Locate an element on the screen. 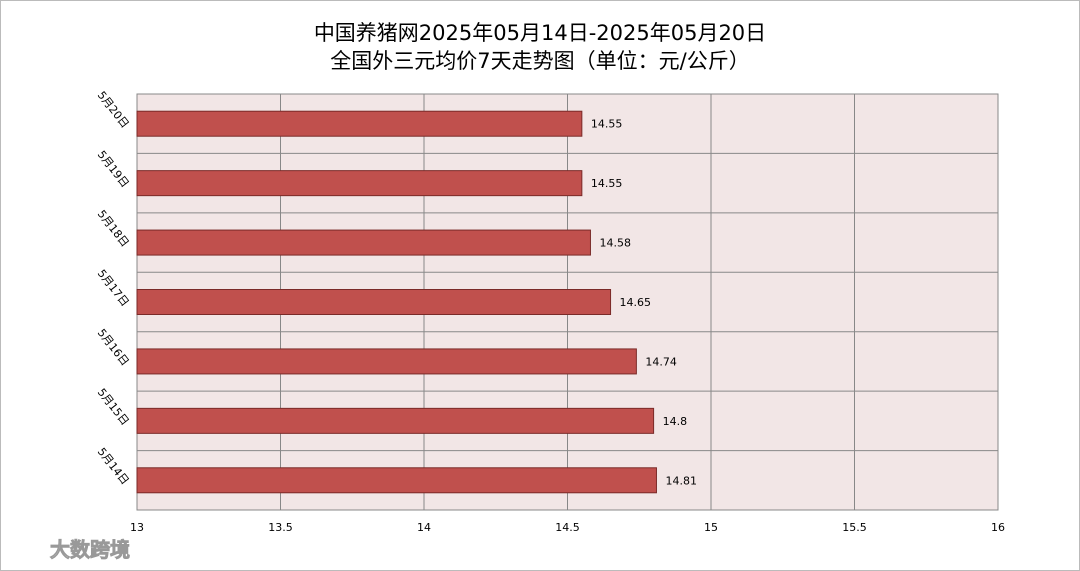  x-tick-label: 14 is located at coordinates (424, 527).